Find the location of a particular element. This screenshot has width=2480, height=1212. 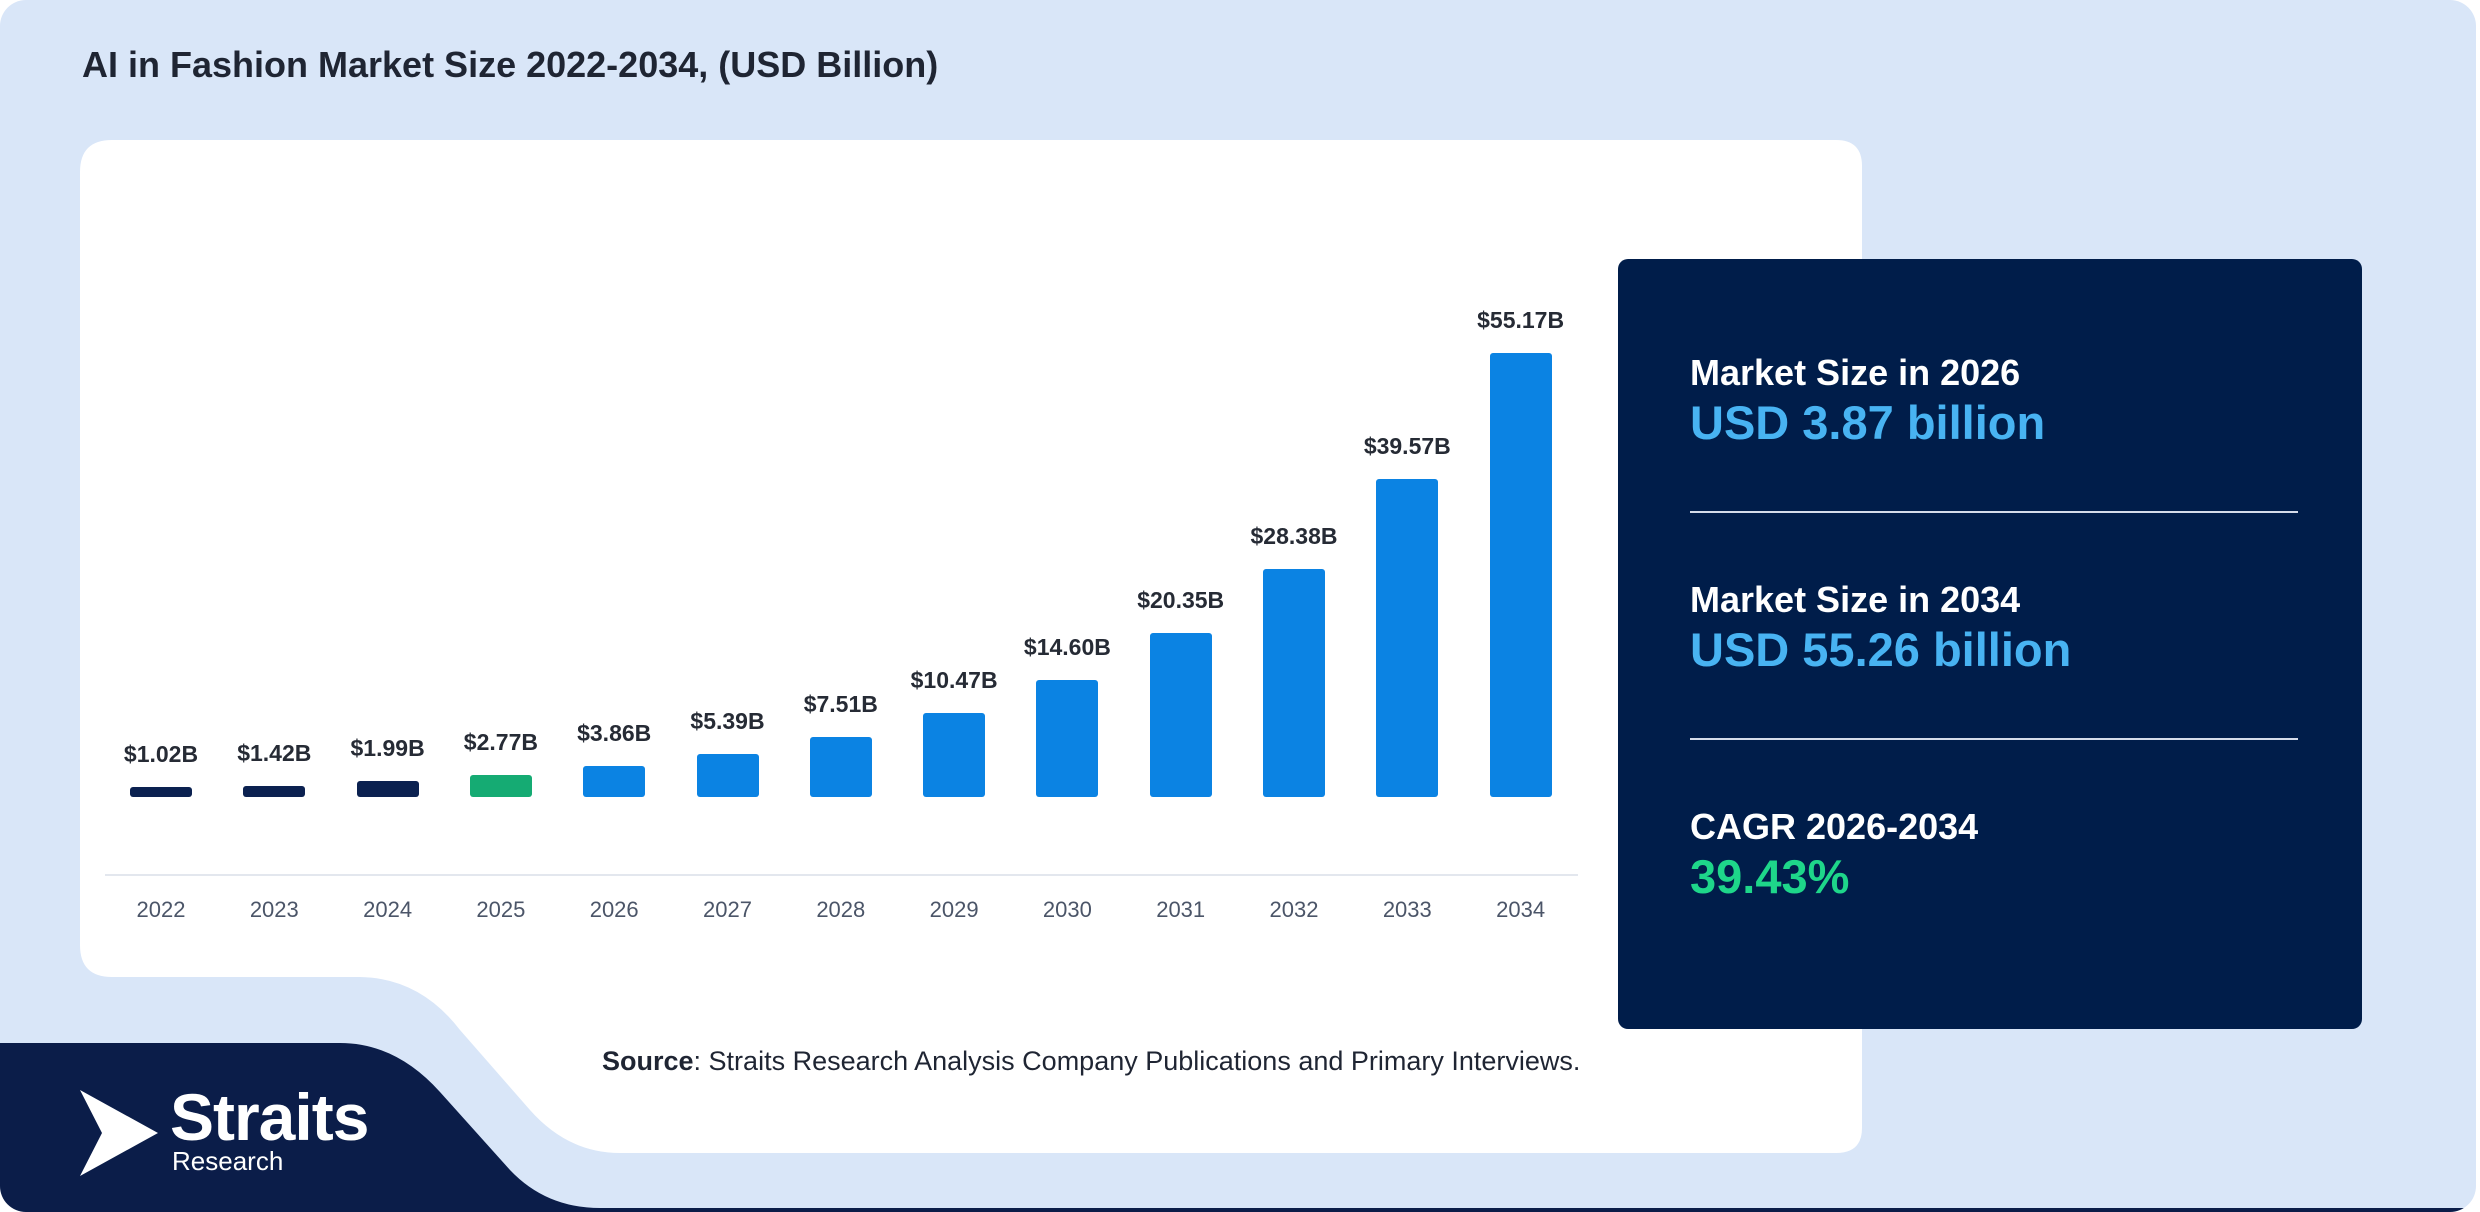

data-label-2032: $28.38B is located at coordinates (1294, 535).